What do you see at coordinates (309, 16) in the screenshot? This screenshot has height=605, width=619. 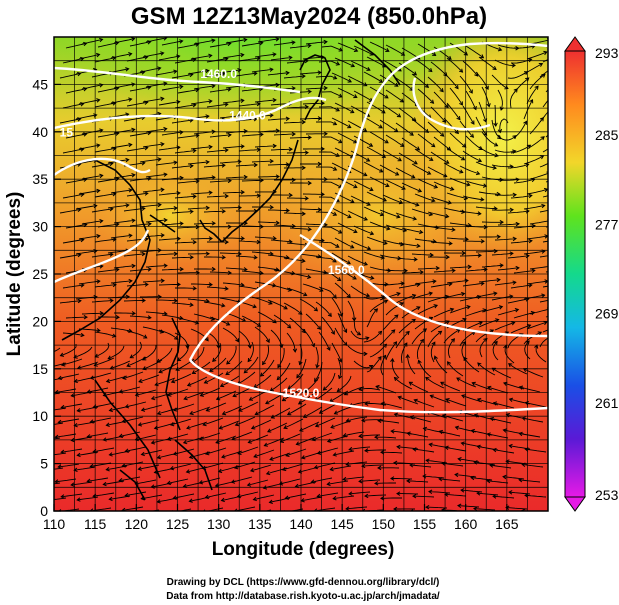 I see `map-title: GSM 12Z13May2024 (850.0hPa)` at bounding box center [309, 16].